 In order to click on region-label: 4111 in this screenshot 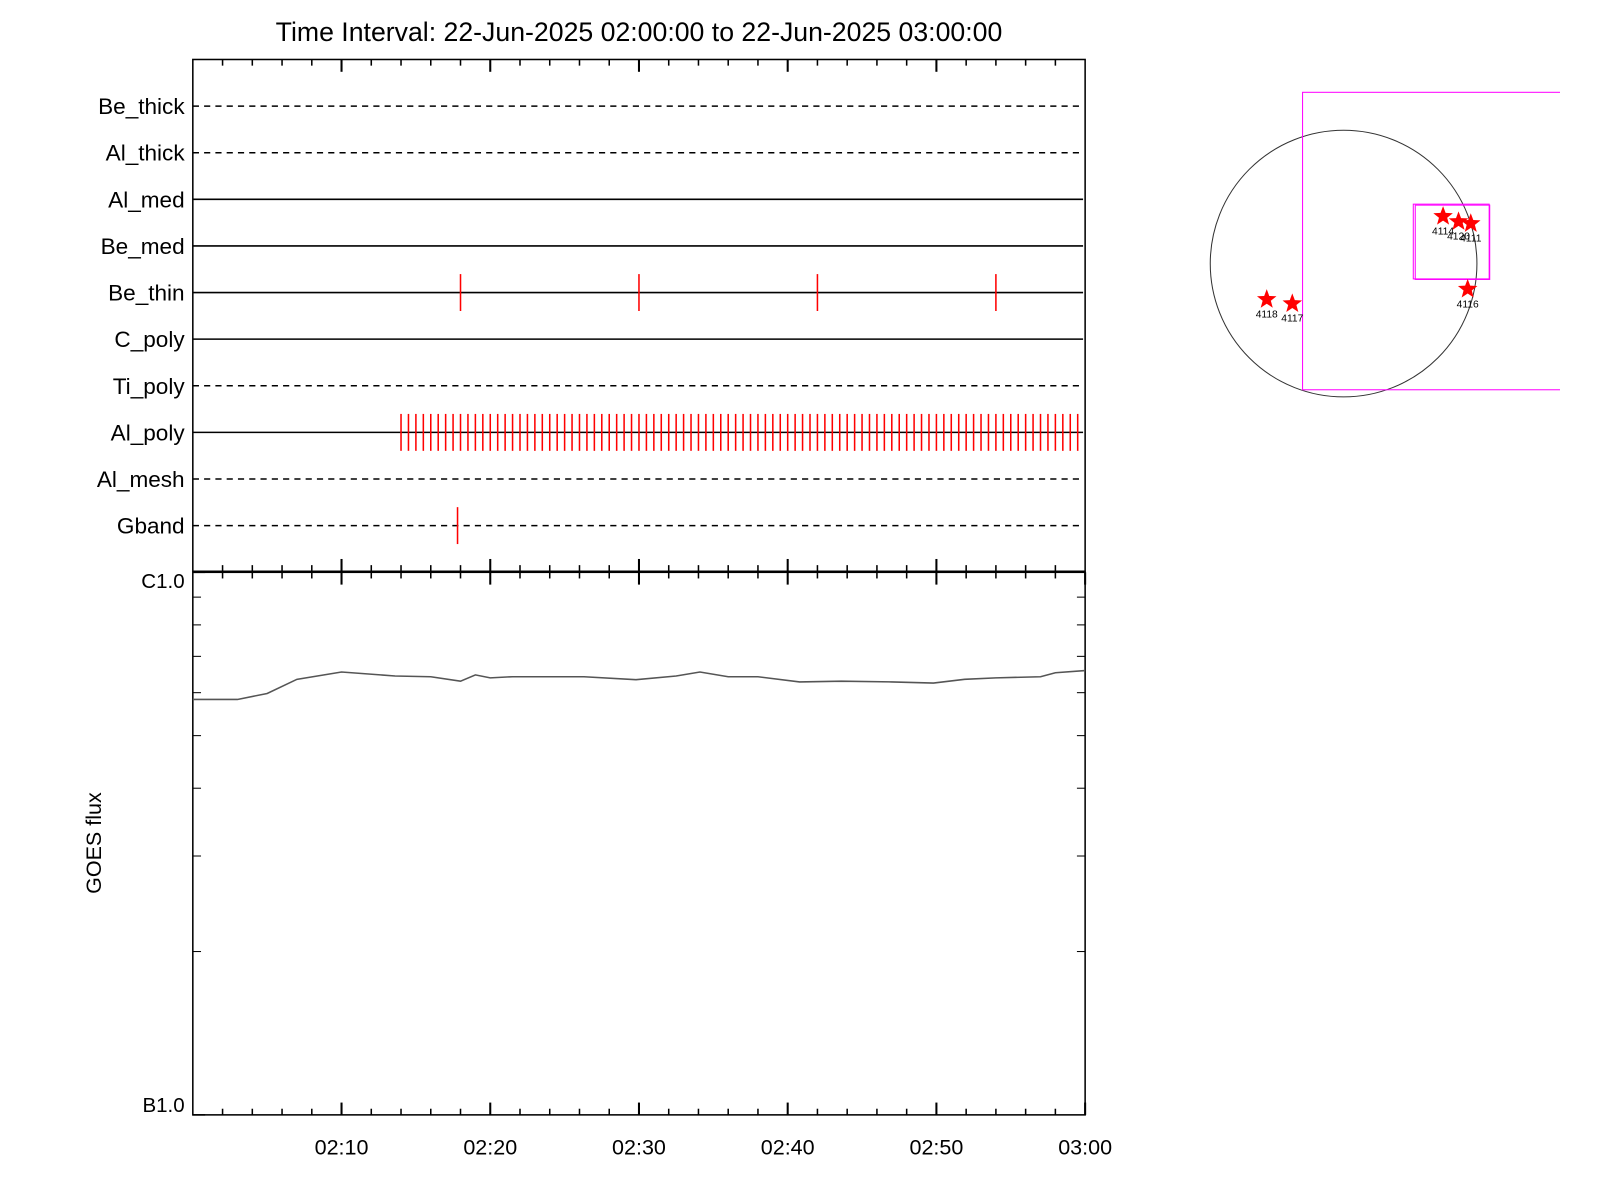, I will do `click(1471, 239)`.